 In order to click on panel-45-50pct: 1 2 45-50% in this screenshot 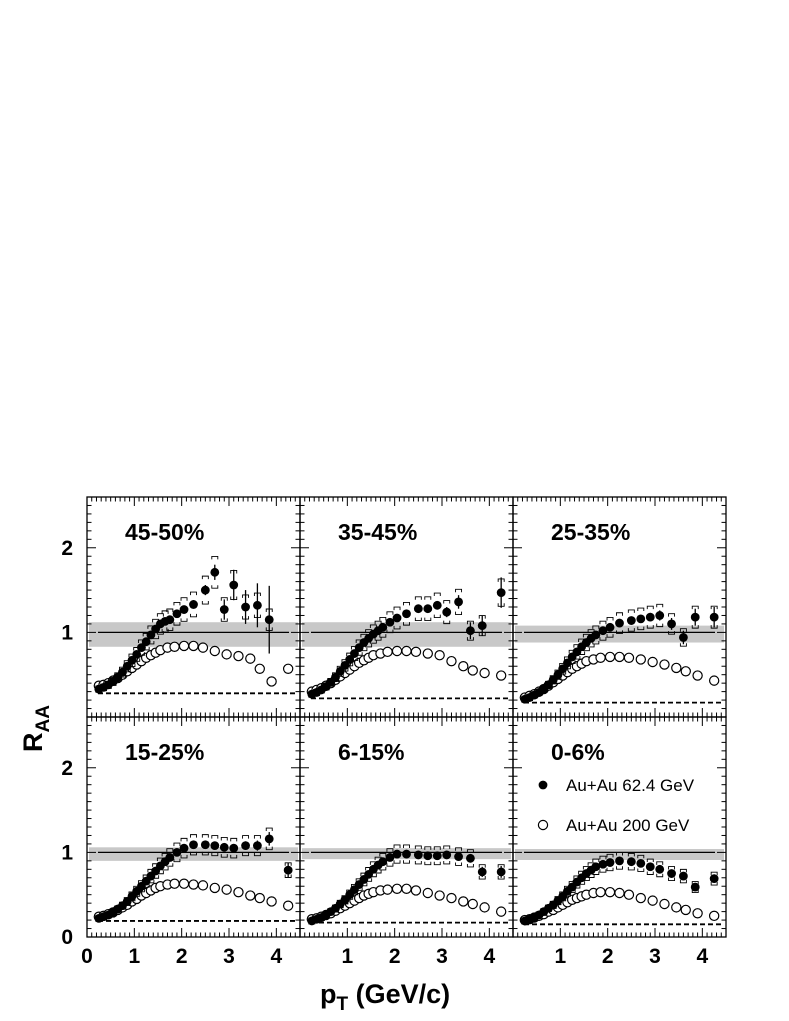, I will do `click(181, 607)`.